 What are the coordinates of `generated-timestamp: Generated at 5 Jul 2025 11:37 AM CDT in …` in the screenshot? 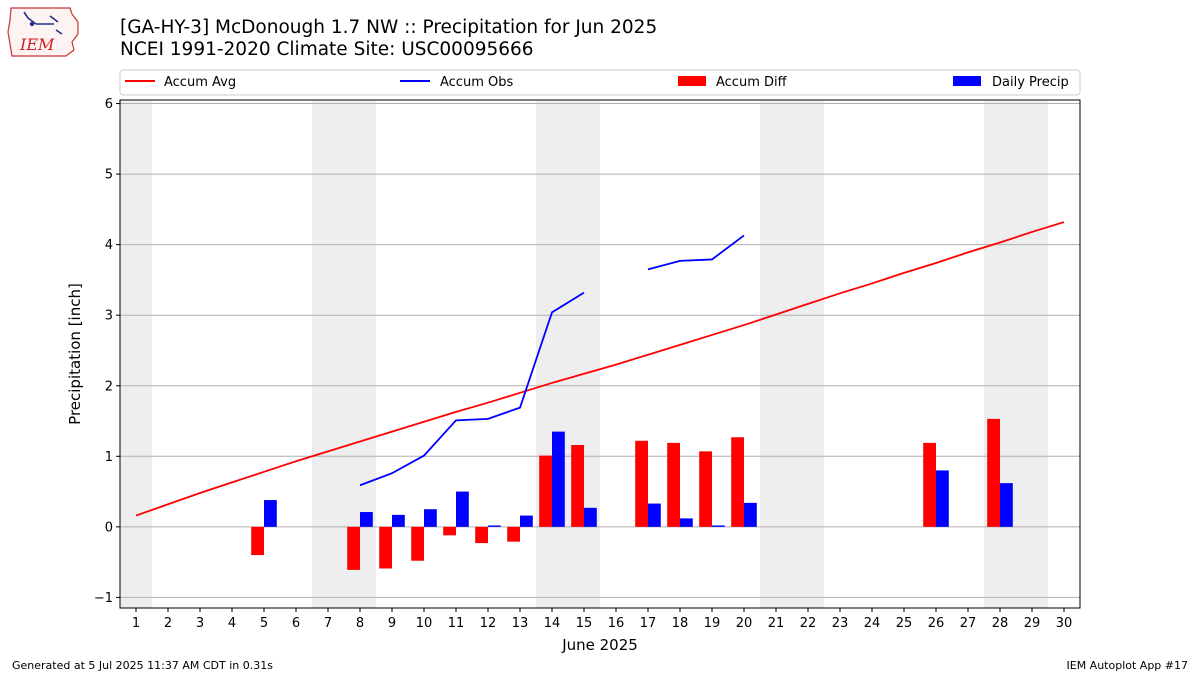 It's located at (142, 665).